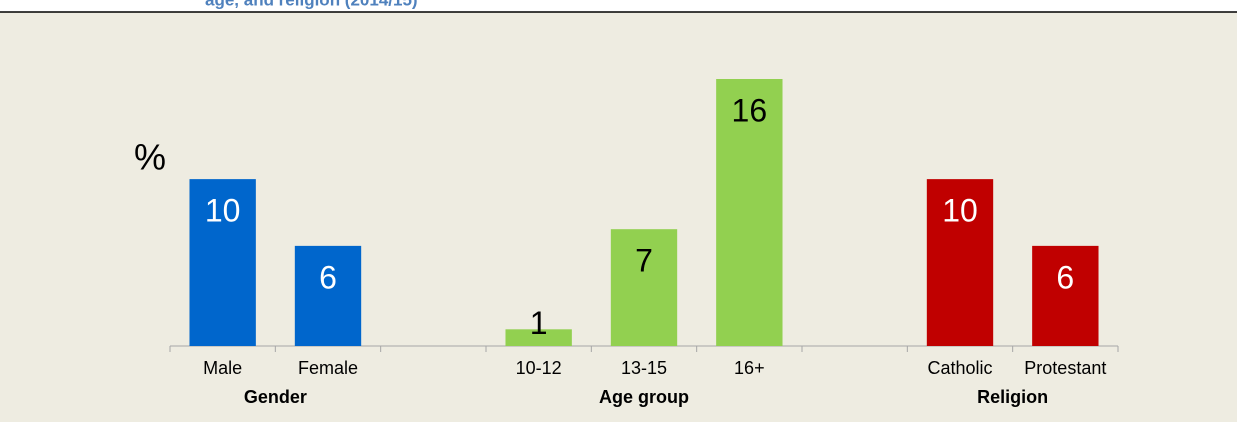 The height and width of the screenshot is (422, 1237). Describe the element at coordinates (750, 110) in the screenshot. I see `data-label: 16` at that location.